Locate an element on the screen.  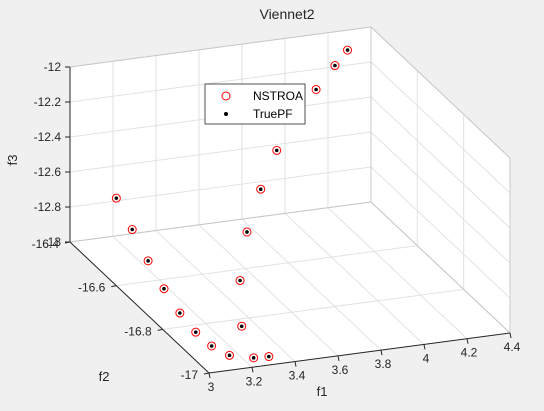
z-tick-label-3: -12.4 is located at coordinates (48, 137).